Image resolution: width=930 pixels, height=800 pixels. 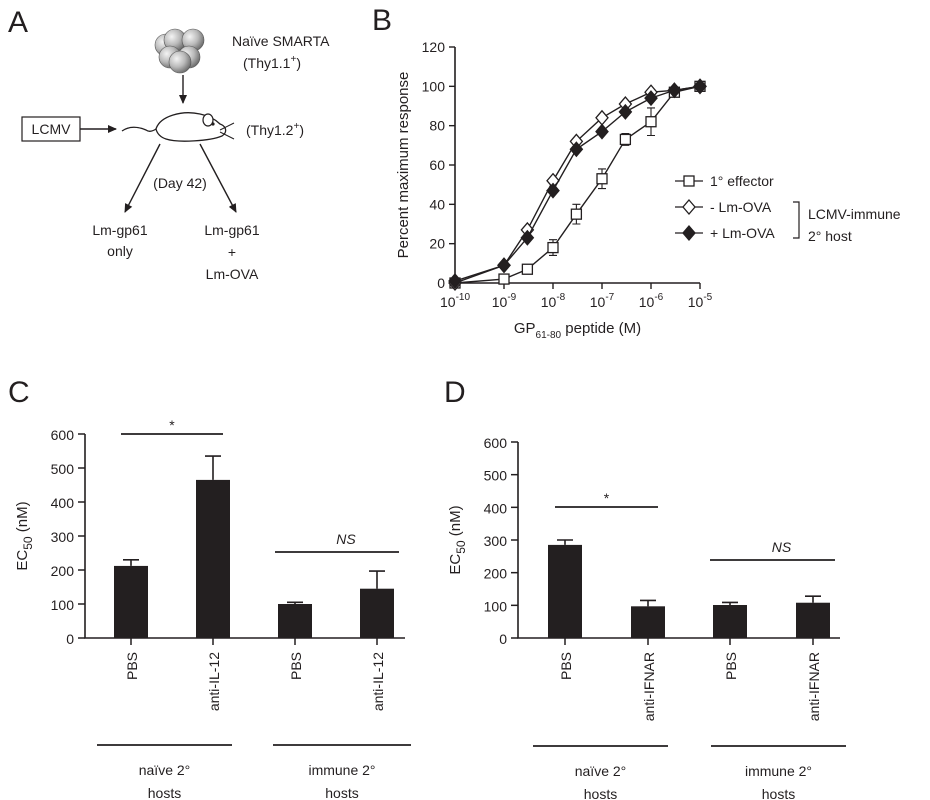 I want to click on left-arm-arrow-icon, so click(x=142, y=178).